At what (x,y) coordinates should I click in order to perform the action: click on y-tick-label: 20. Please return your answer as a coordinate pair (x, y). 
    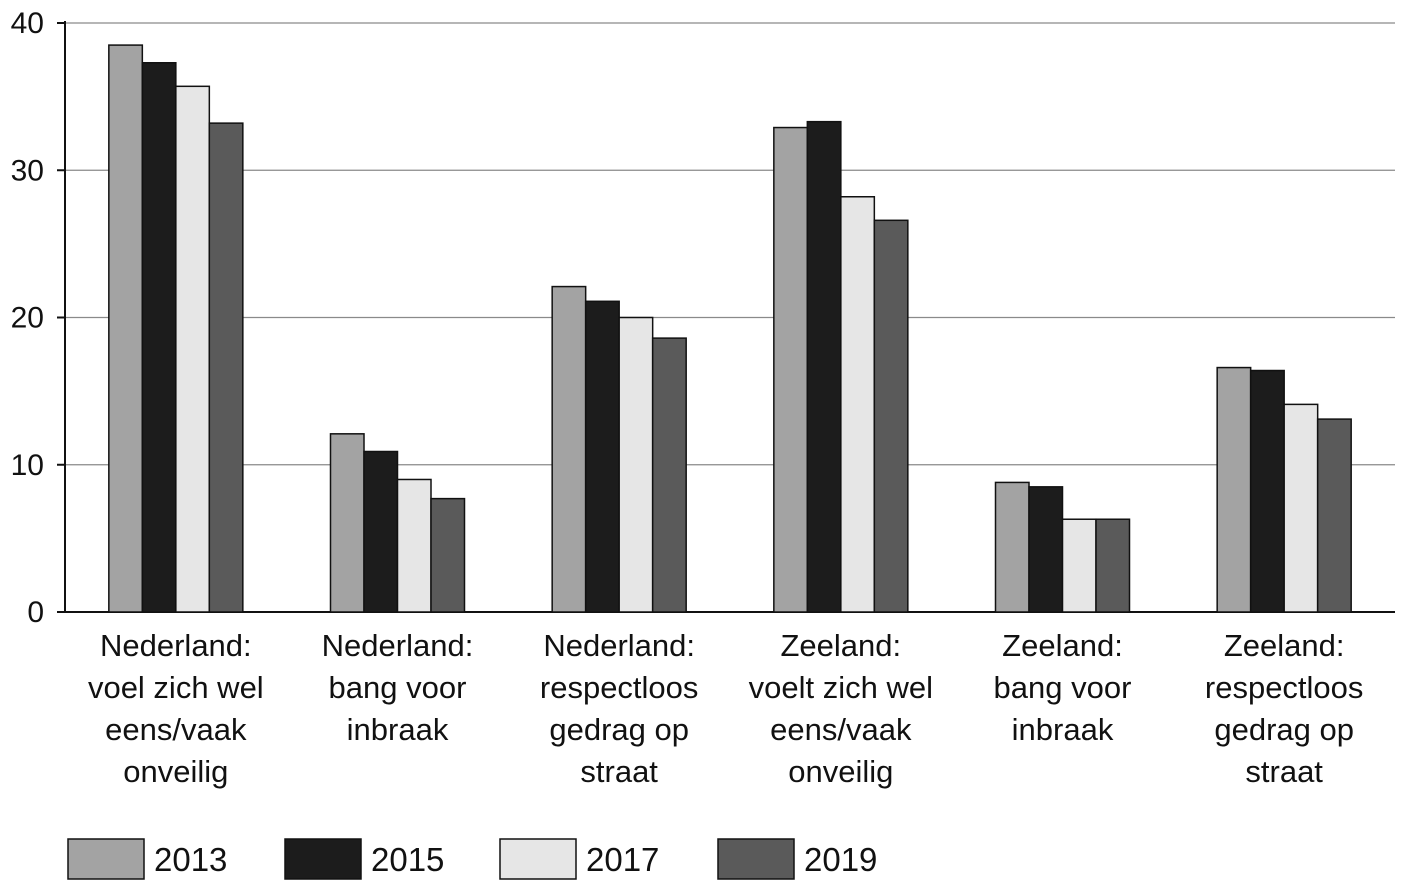
    Looking at the image, I should click on (27, 318).